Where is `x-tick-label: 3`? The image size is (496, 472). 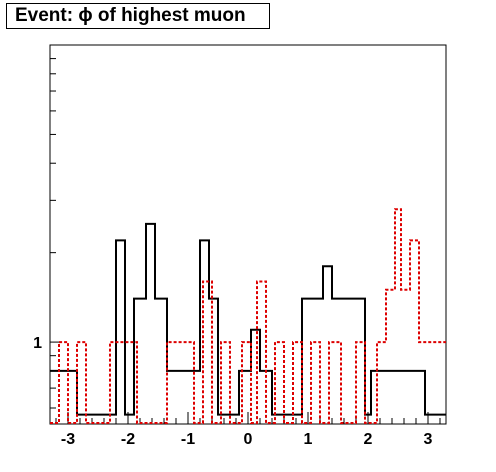
x-tick-label: 3 is located at coordinates (428, 439).